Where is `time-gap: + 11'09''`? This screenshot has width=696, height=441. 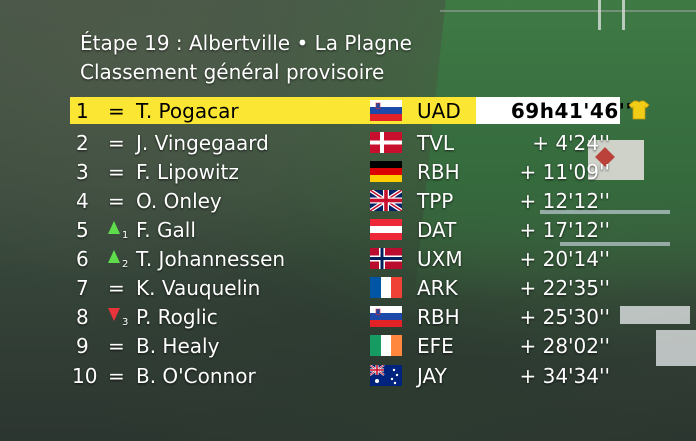 time-gap: + 11'09'' is located at coordinates (564, 172).